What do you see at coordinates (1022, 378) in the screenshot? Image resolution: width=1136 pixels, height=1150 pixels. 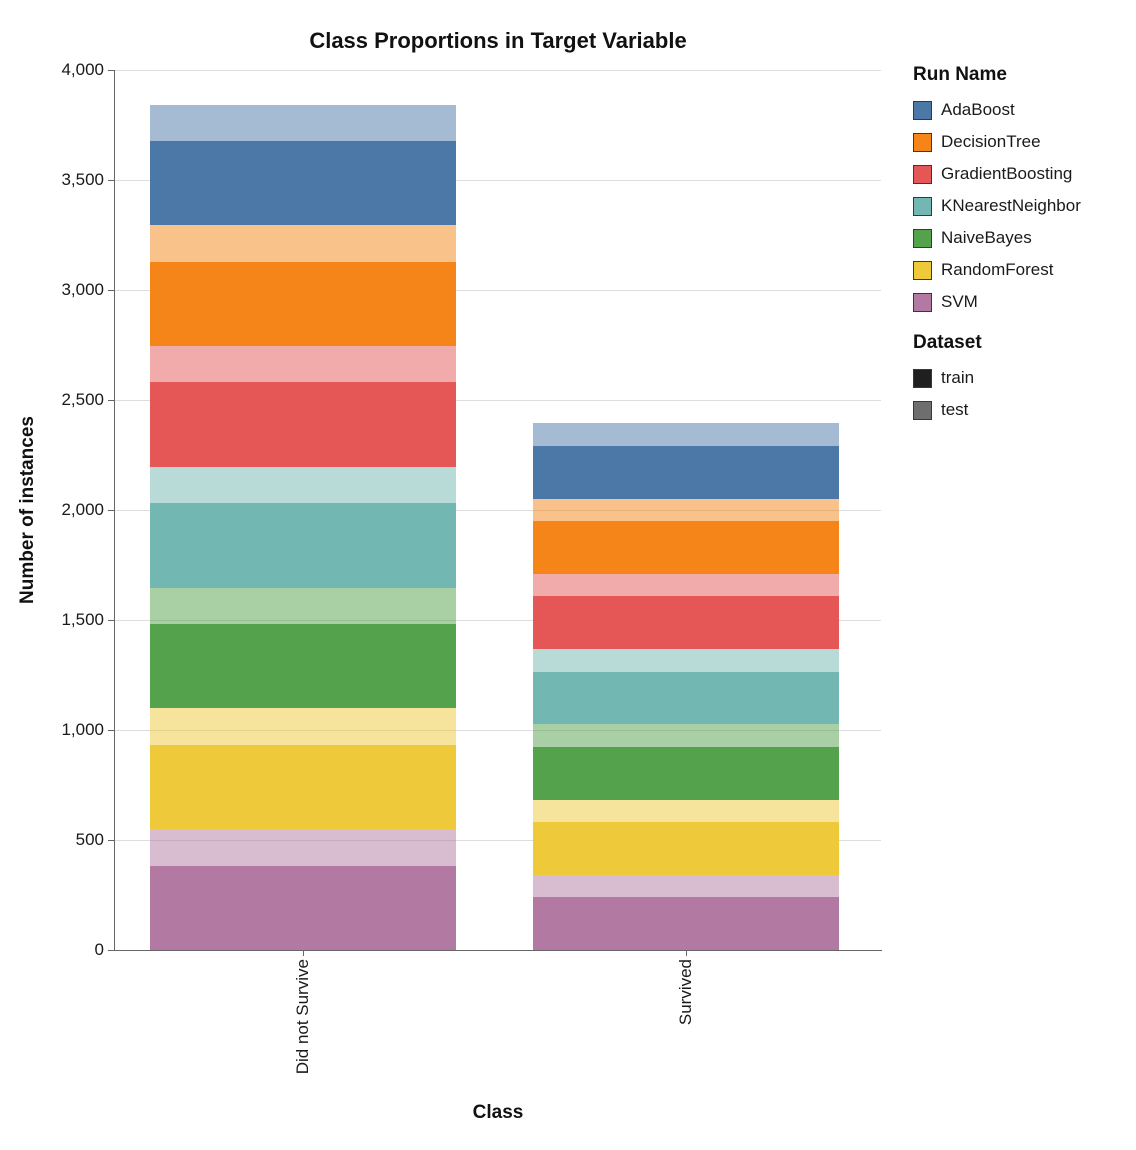 I see `legend-item-train: train` at bounding box center [1022, 378].